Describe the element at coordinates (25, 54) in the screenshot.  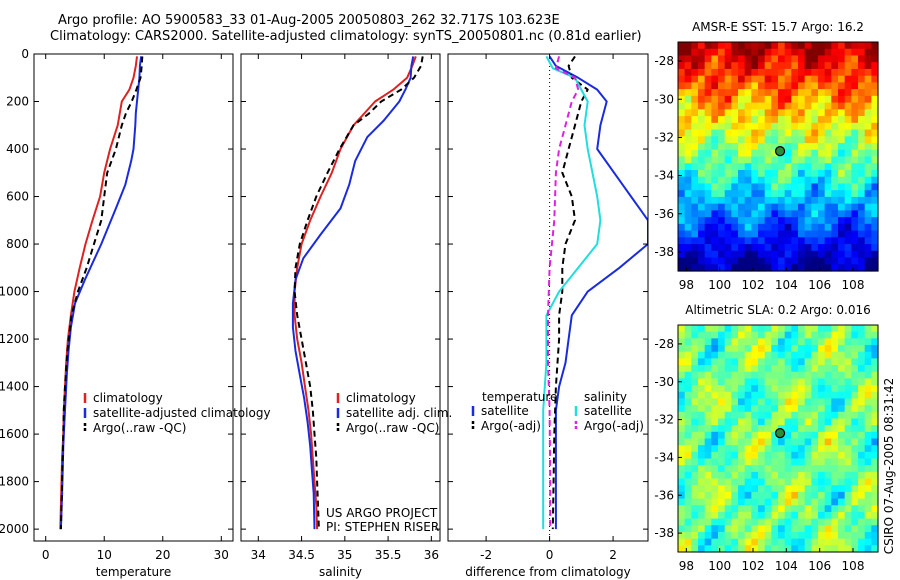
I see `y-tick-label: 0` at that location.